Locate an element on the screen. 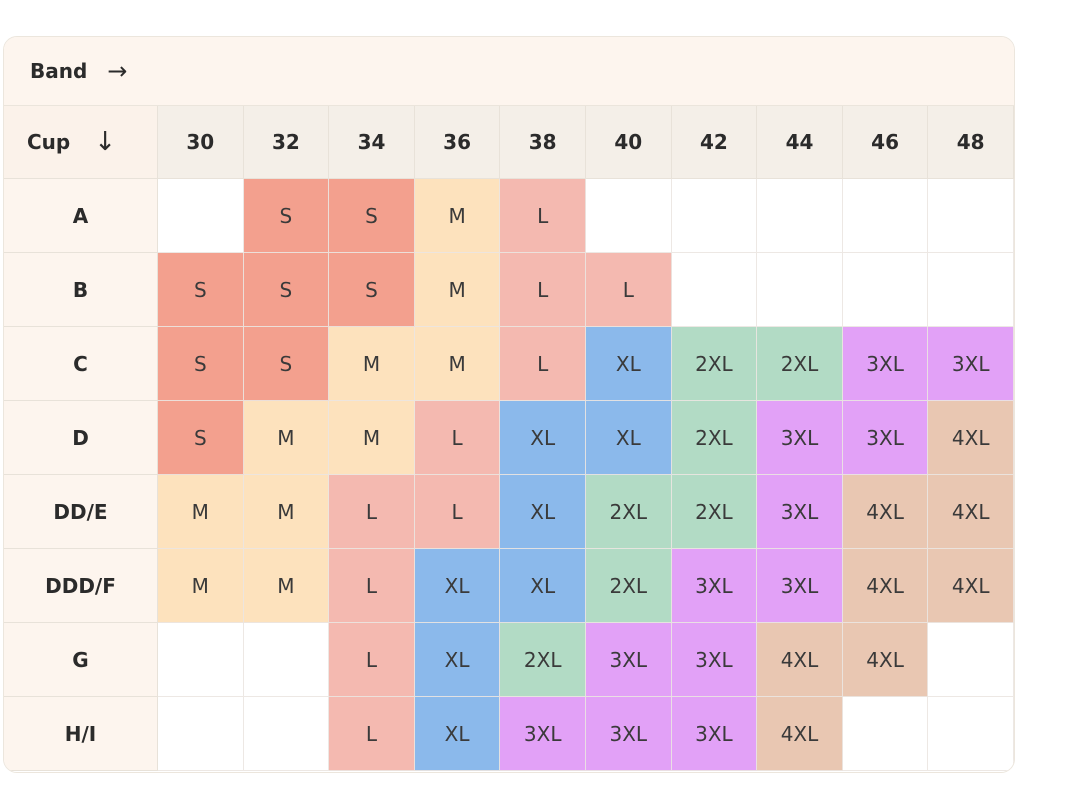 The height and width of the screenshot is (799, 1090). band-header-30: 30 is located at coordinates (201, 142).